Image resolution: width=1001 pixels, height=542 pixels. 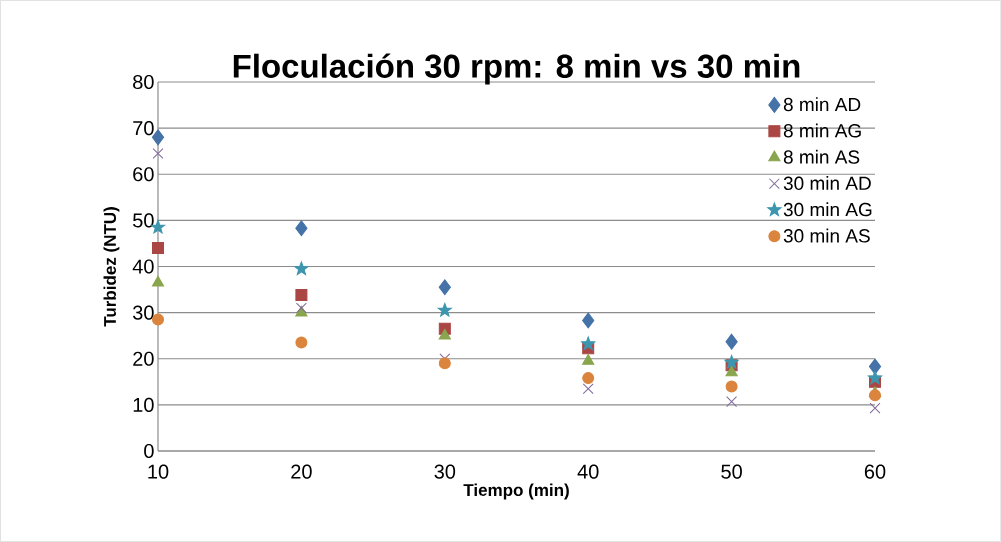 I want to click on legend-label: 30 min AS, so click(x=826, y=235).